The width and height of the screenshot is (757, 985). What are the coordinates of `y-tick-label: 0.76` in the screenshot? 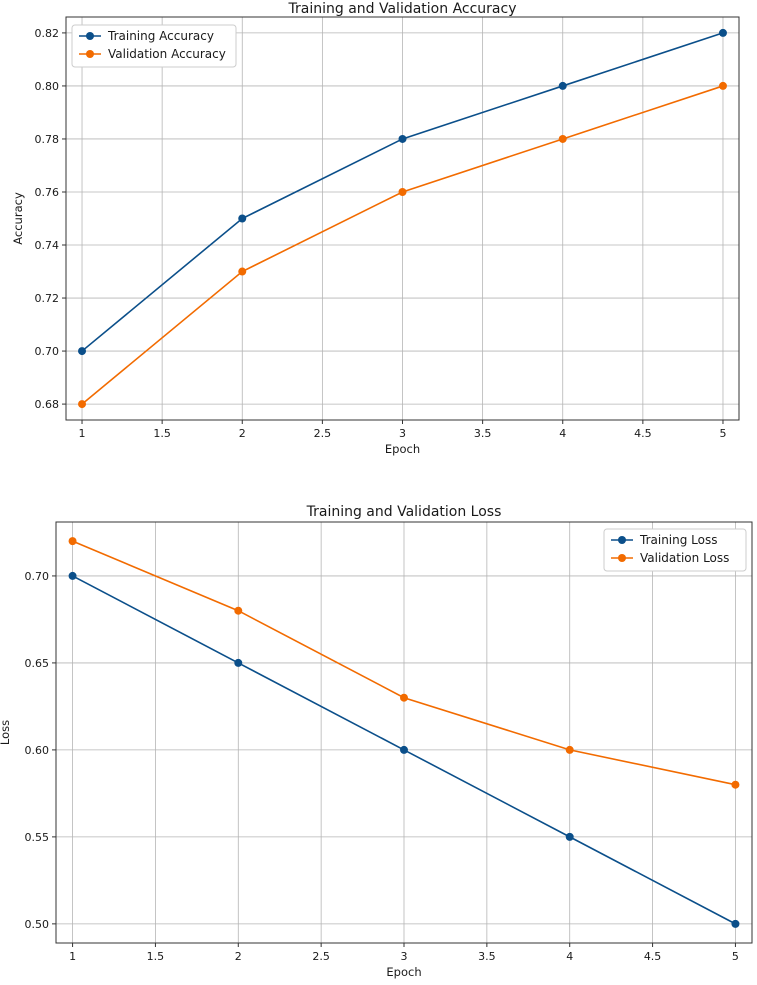 It's located at (47, 192).